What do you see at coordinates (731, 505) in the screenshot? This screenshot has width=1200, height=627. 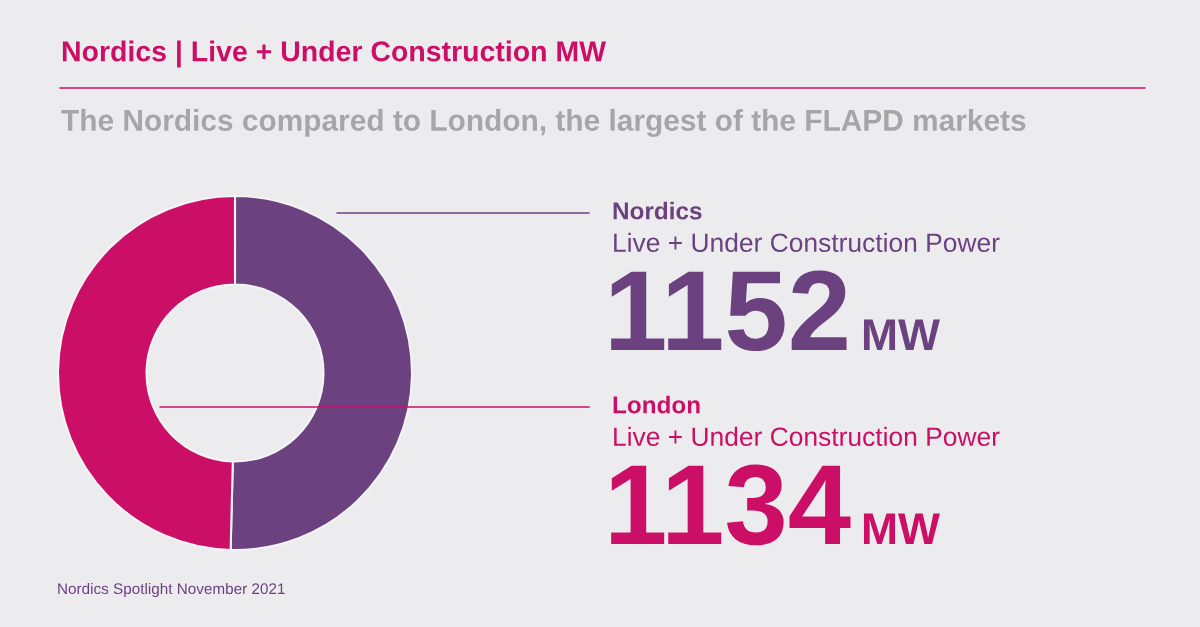 I see `data-label: 1134` at bounding box center [731, 505].